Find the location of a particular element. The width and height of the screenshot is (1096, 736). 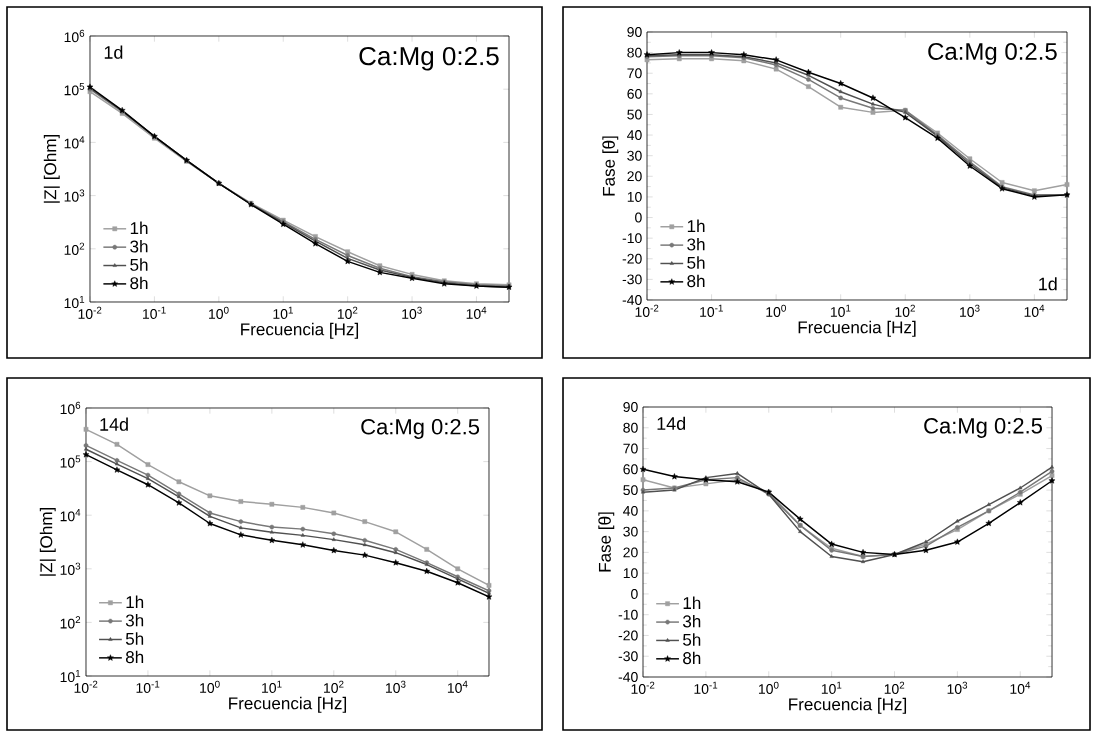

y-tick-label: 10$^{1}$ is located at coordinates (70, 676).